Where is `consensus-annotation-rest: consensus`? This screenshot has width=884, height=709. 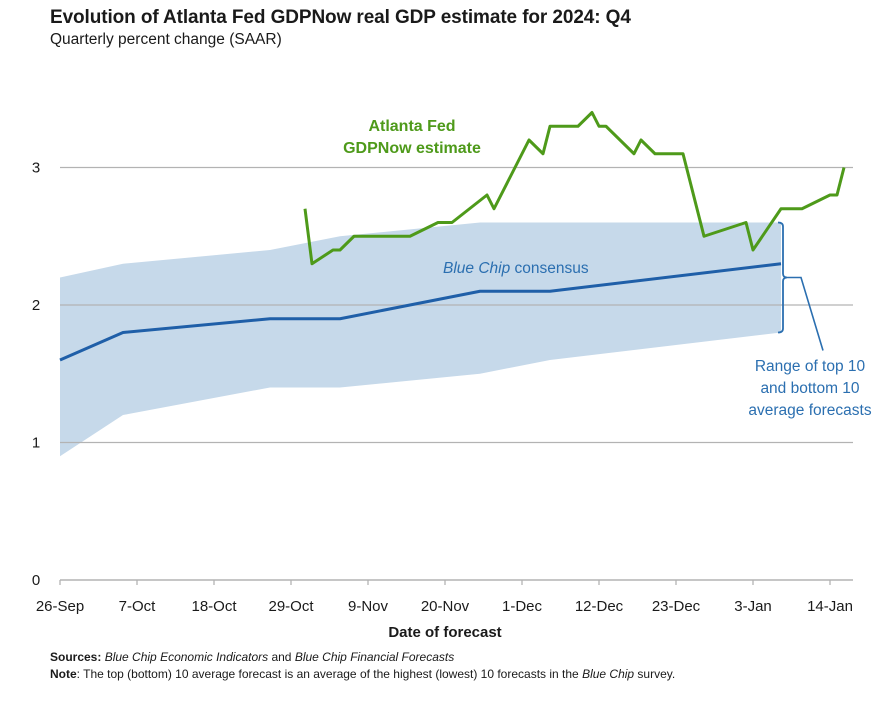
consensus-annotation-rest: consensus is located at coordinates (549, 268).